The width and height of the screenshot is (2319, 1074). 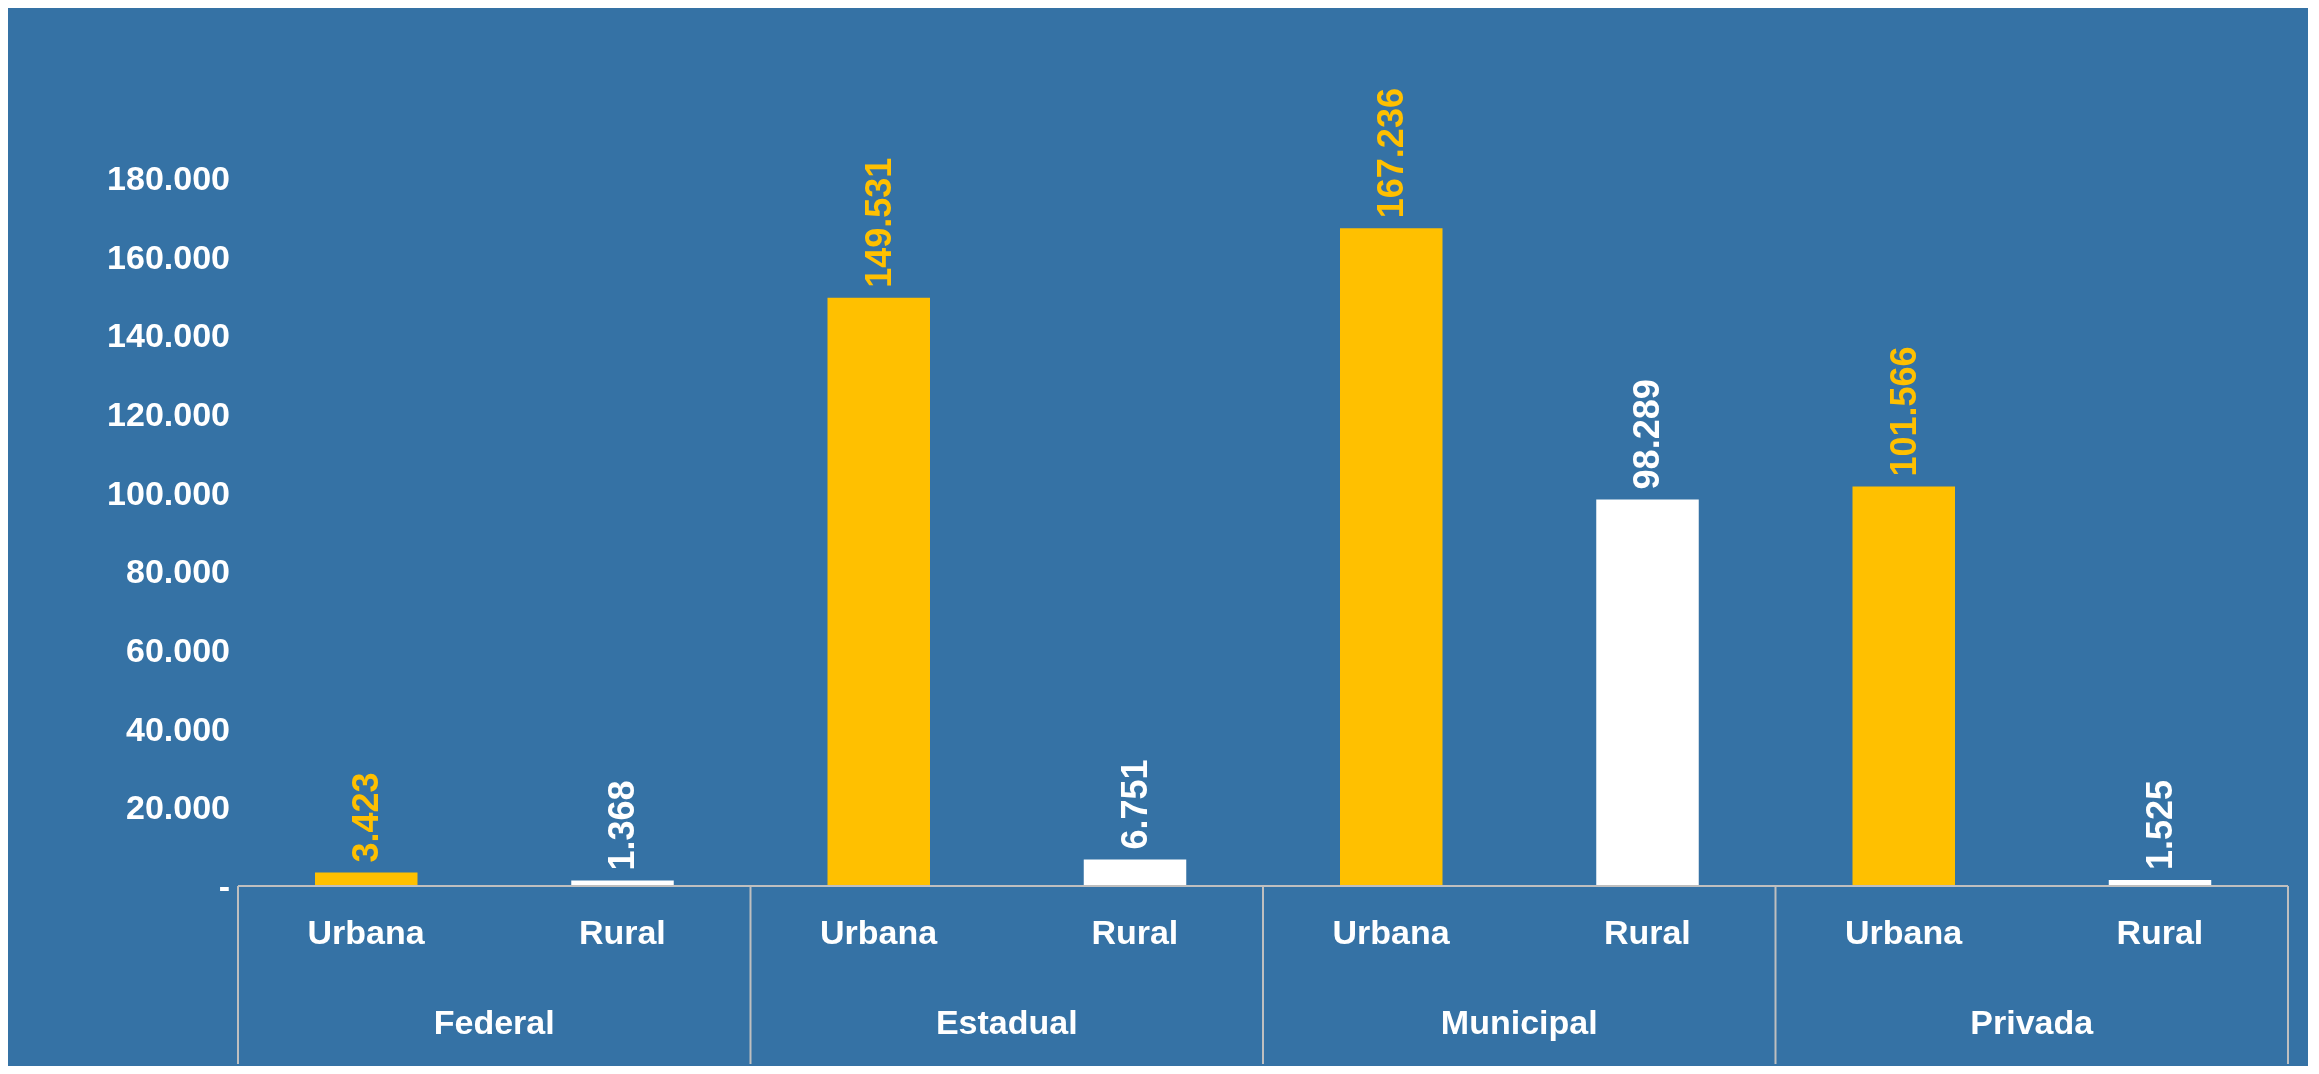 I want to click on y-tick-label: 120.000, so click(x=168, y=414).